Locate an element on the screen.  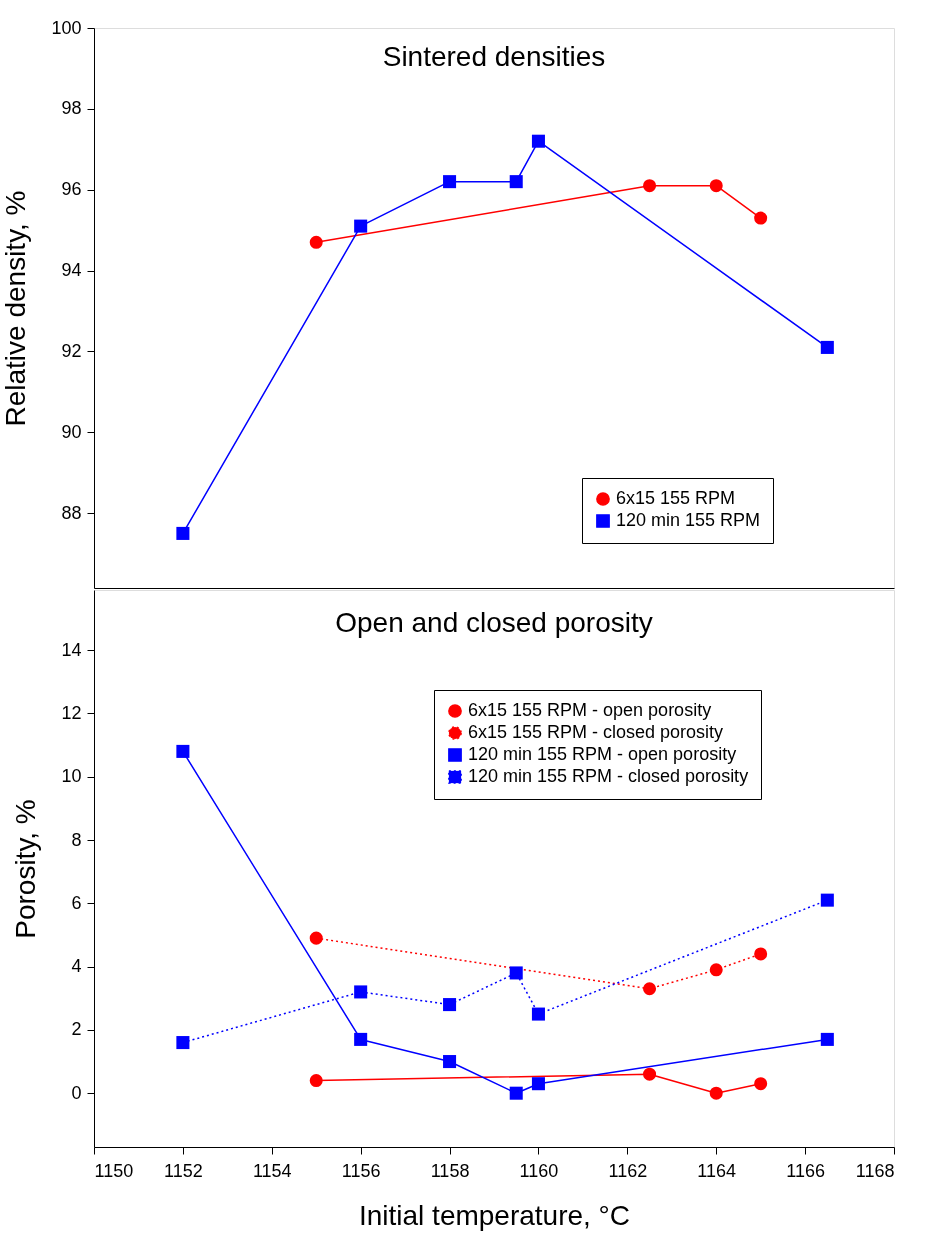
x-tick-label: 1166 is located at coordinates (805, 1170).